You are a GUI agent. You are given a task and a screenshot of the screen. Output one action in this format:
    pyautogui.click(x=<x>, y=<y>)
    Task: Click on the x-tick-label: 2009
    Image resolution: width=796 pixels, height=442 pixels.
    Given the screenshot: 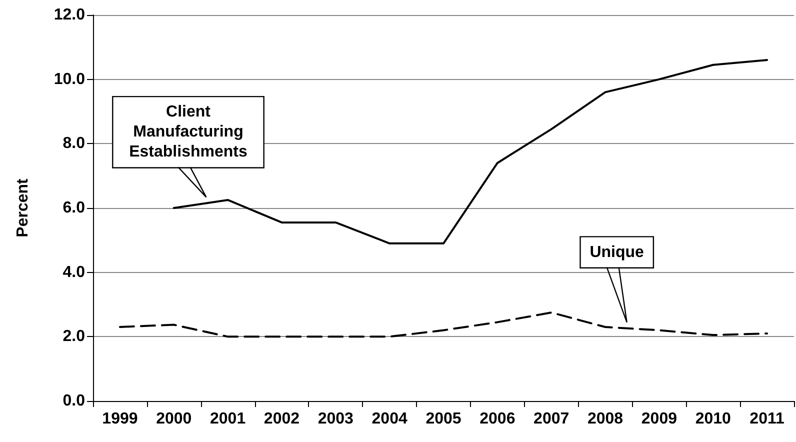 What is the action you would take?
    pyautogui.click(x=659, y=419)
    